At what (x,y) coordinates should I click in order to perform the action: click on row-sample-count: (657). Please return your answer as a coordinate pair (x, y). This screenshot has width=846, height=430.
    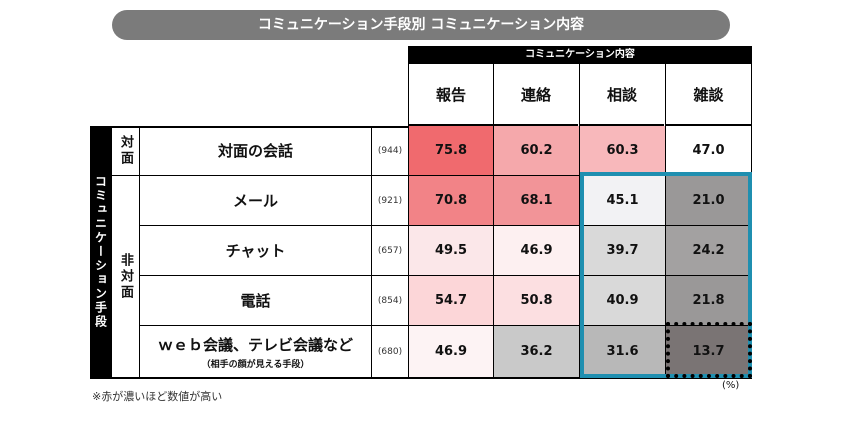
    Looking at the image, I should click on (390, 251).